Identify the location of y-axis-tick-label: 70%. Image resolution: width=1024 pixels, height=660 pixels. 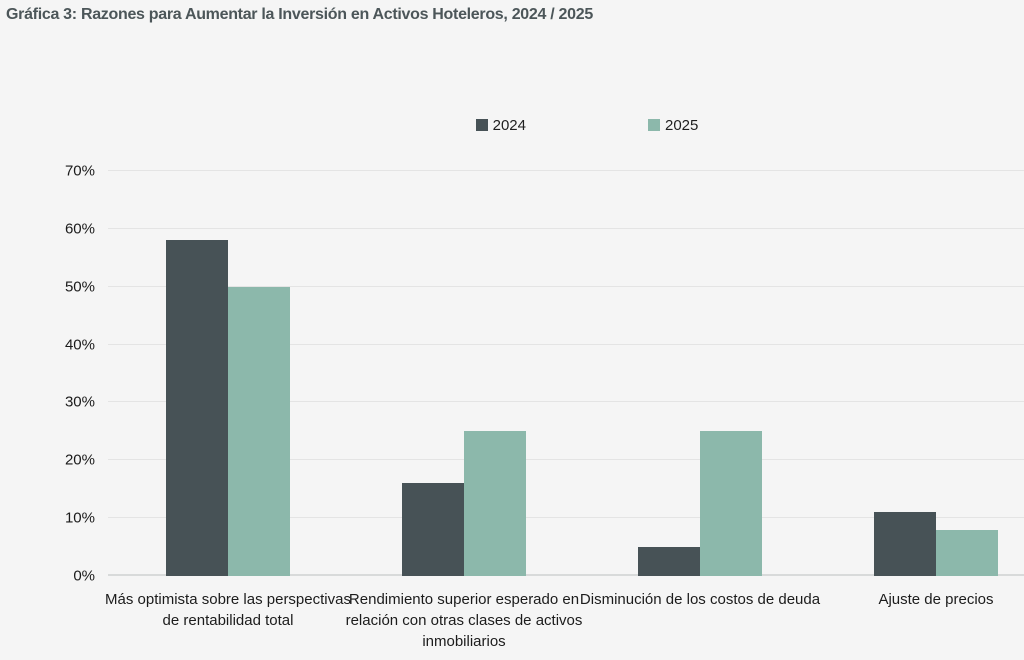
(79, 171).